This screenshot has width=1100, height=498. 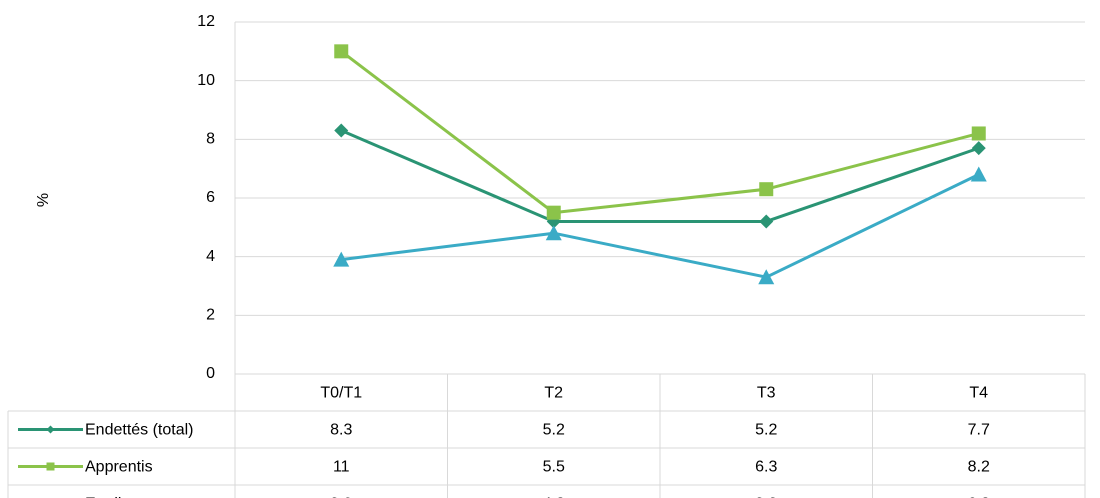 What do you see at coordinates (554, 497) in the screenshot?
I see `table-cell-value: 4.8` at bounding box center [554, 497].